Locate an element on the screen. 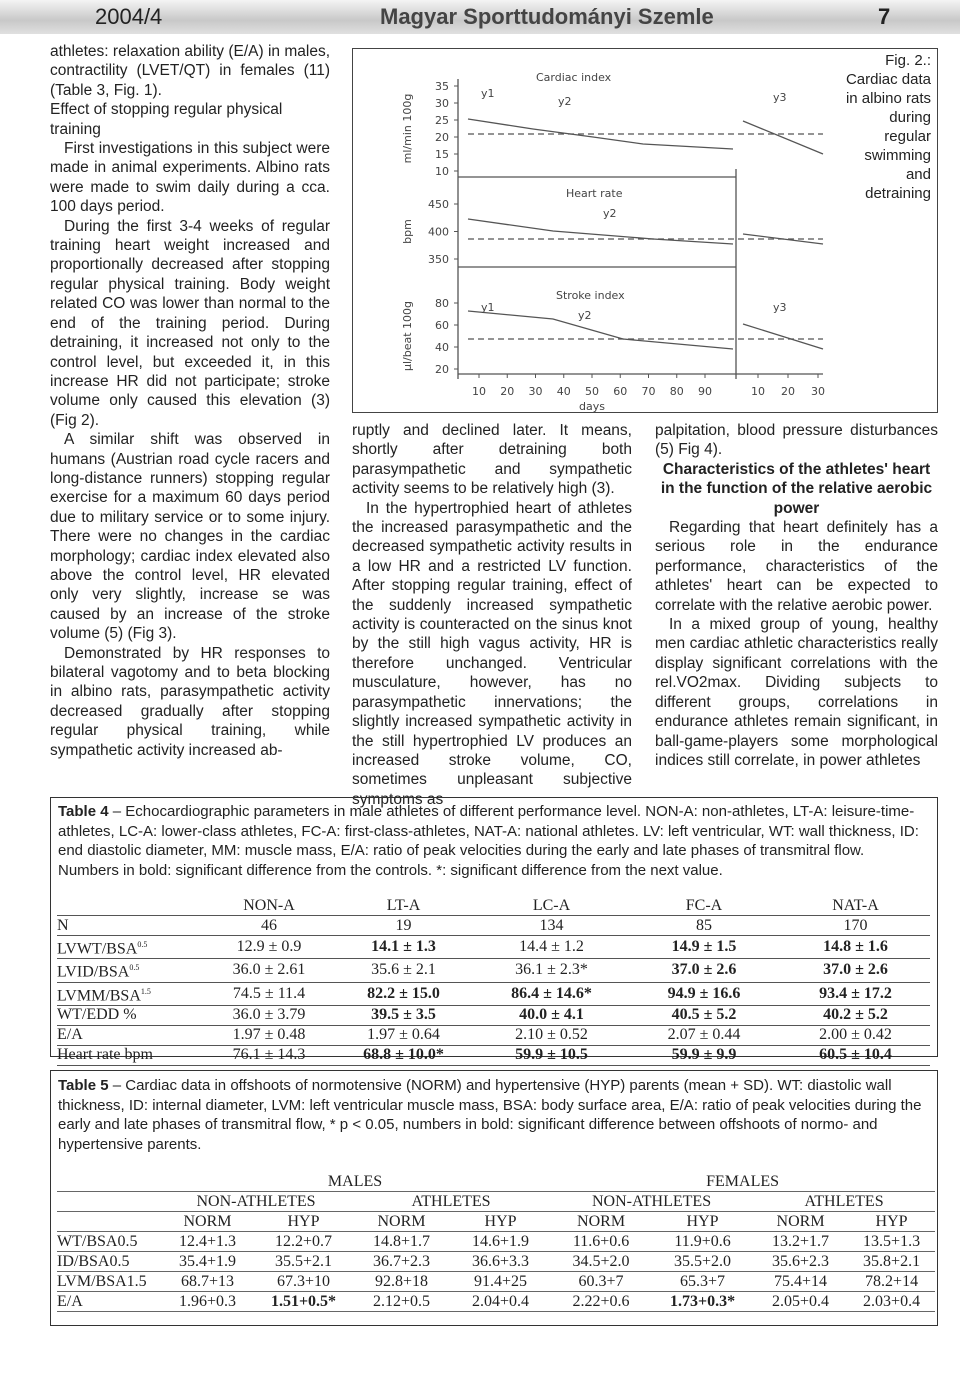  cell: 13.2+1.7 is located at coordinates (801, 1241).